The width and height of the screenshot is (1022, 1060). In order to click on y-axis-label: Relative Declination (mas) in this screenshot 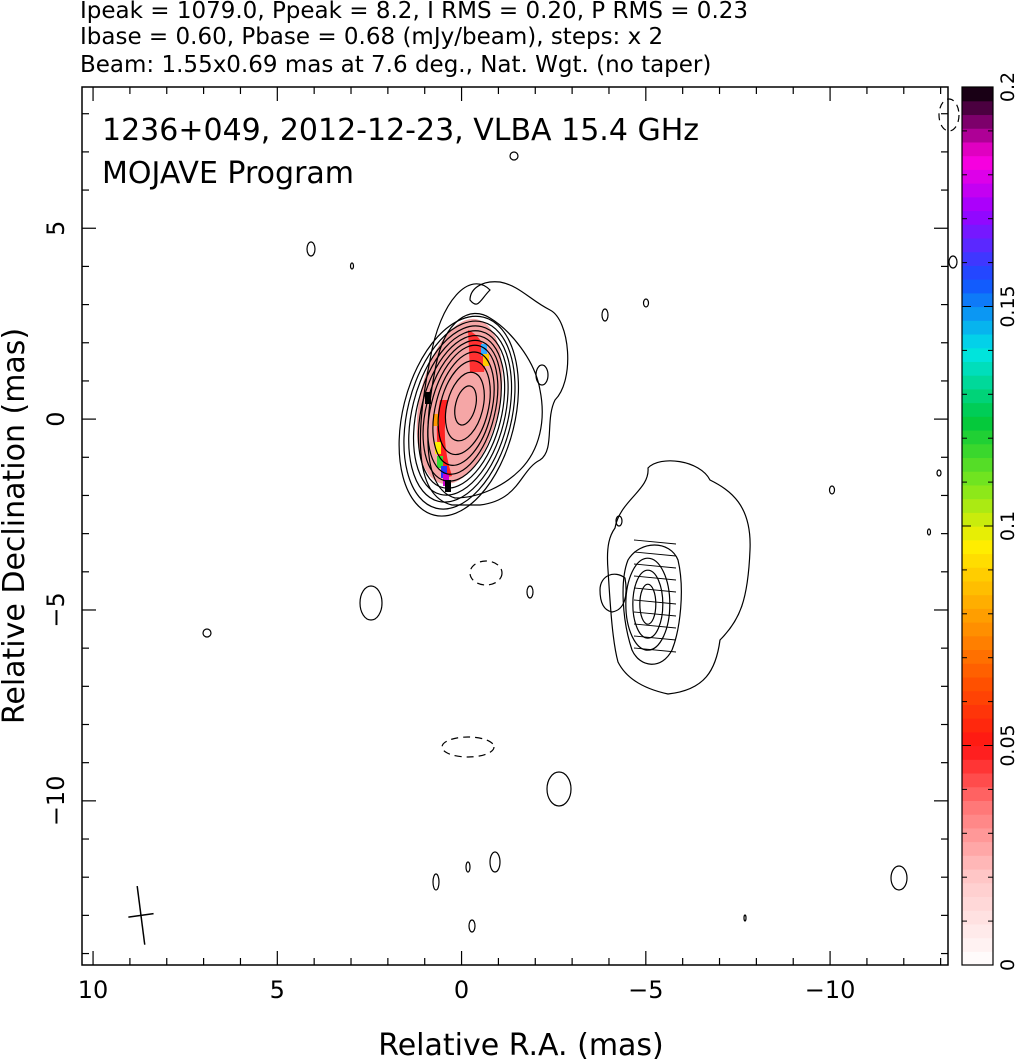, I will do `click(16, 526)`.